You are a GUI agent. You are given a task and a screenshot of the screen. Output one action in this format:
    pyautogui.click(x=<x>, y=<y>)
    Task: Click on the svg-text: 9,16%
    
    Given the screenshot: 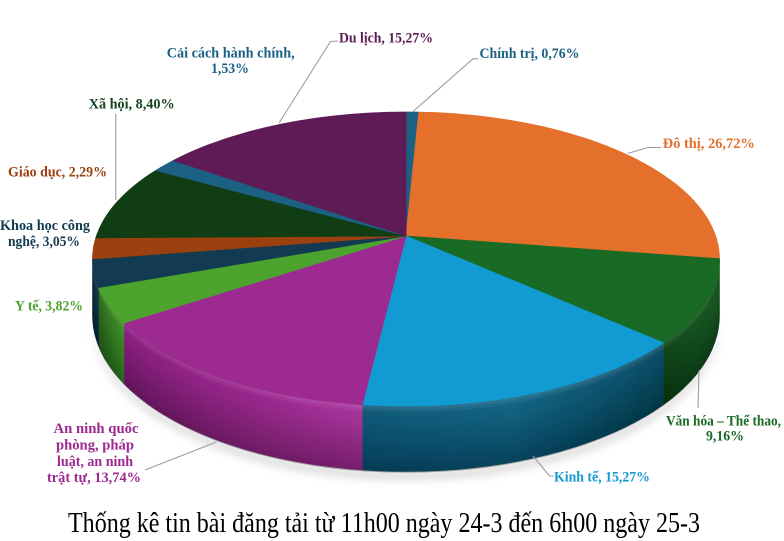 What is the action you would take?
    pyautogui.click(x=725, y=436)
    